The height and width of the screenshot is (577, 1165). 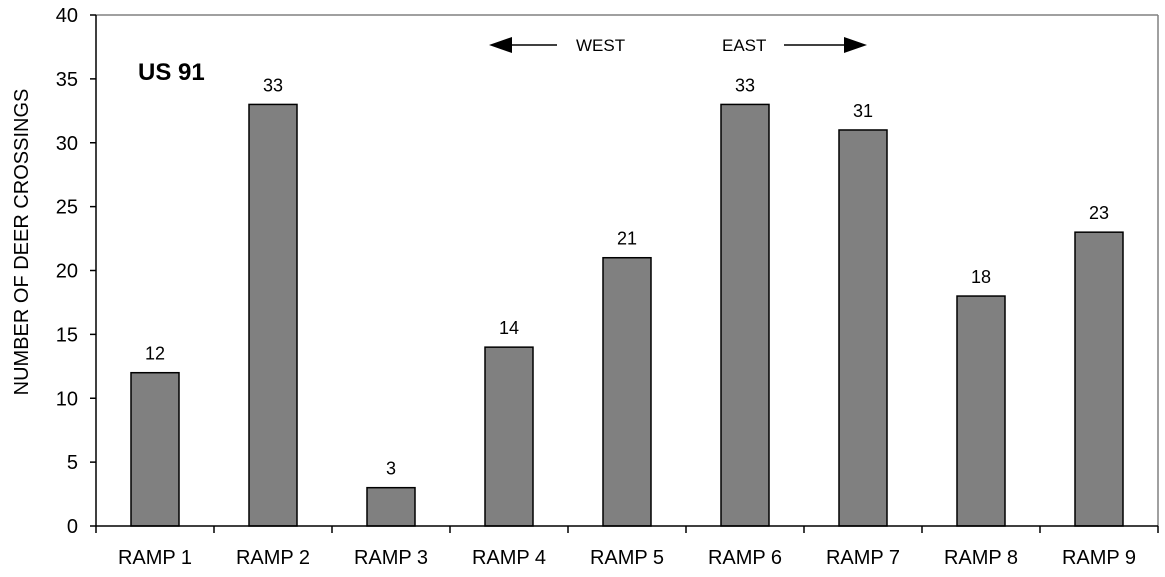 I want to click on x-tick-label: RAMP 1, so click(x=155, y=558).